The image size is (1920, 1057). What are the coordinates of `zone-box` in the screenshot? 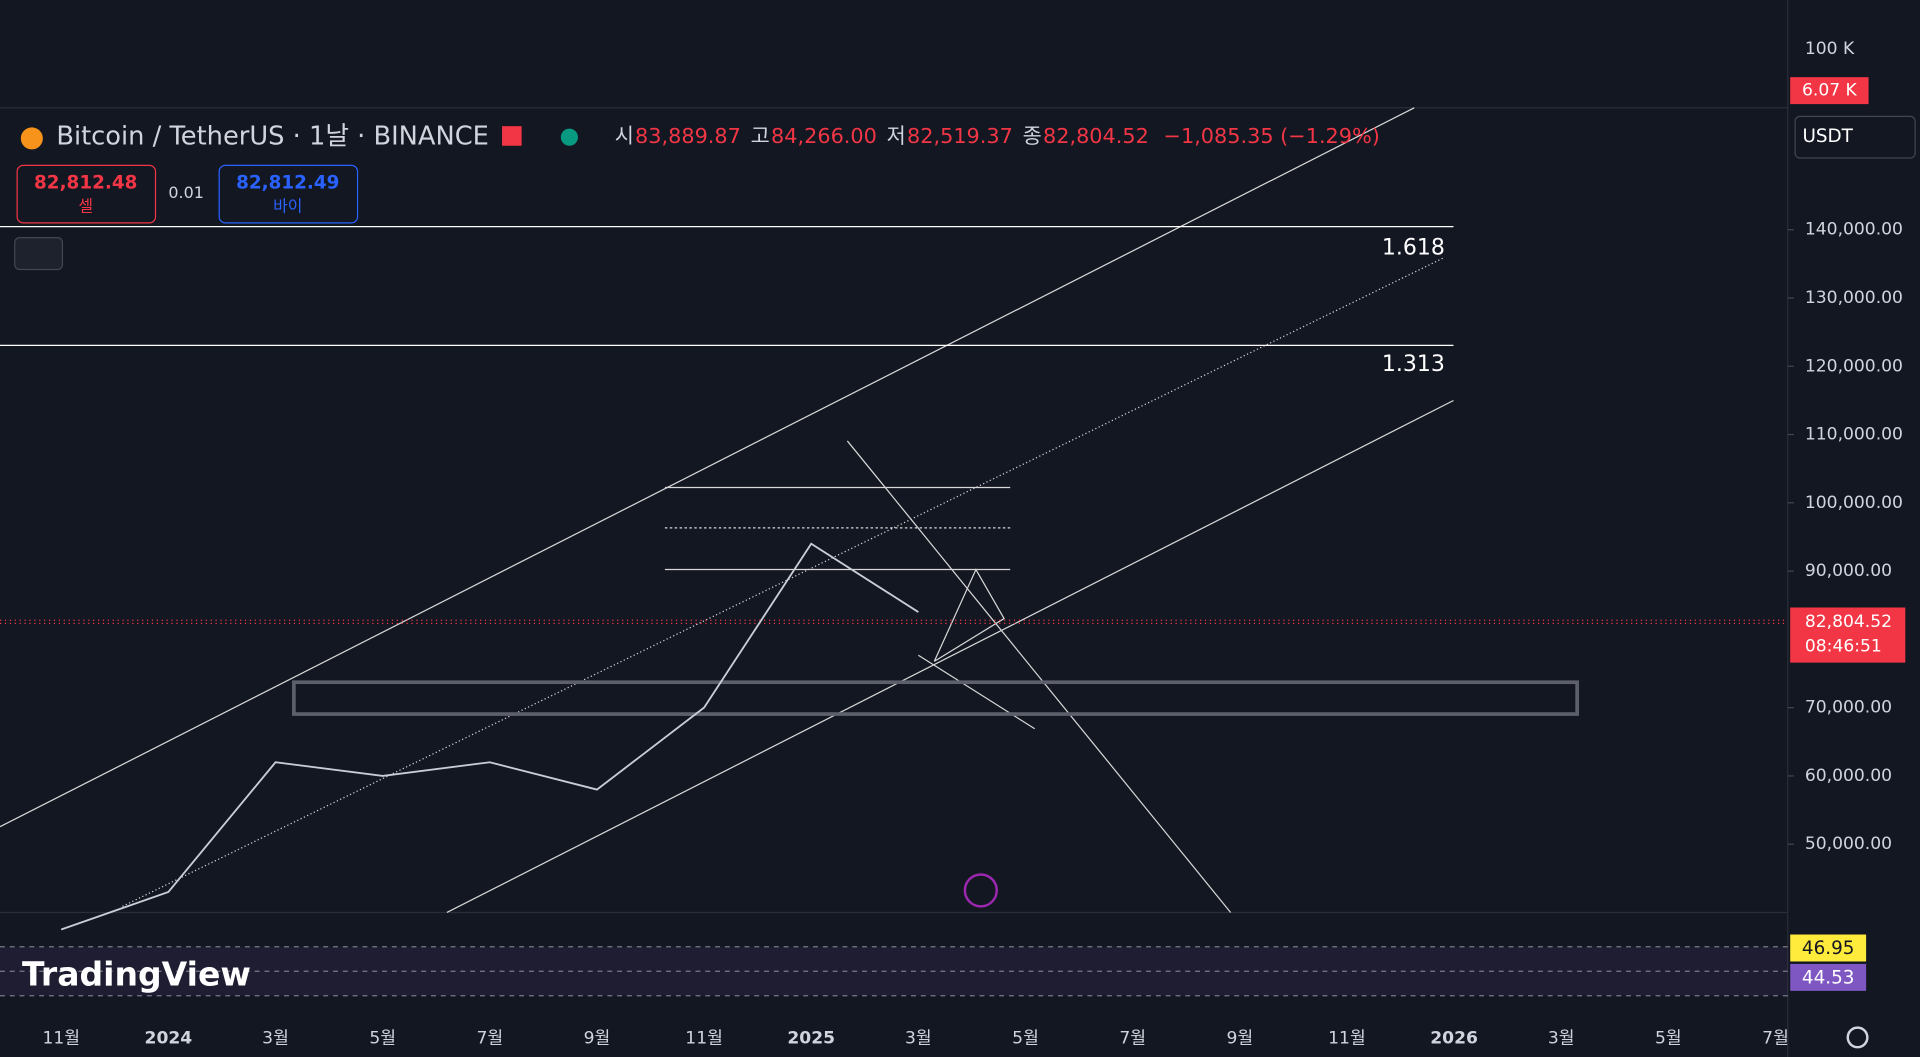 It's located at (935, 698).